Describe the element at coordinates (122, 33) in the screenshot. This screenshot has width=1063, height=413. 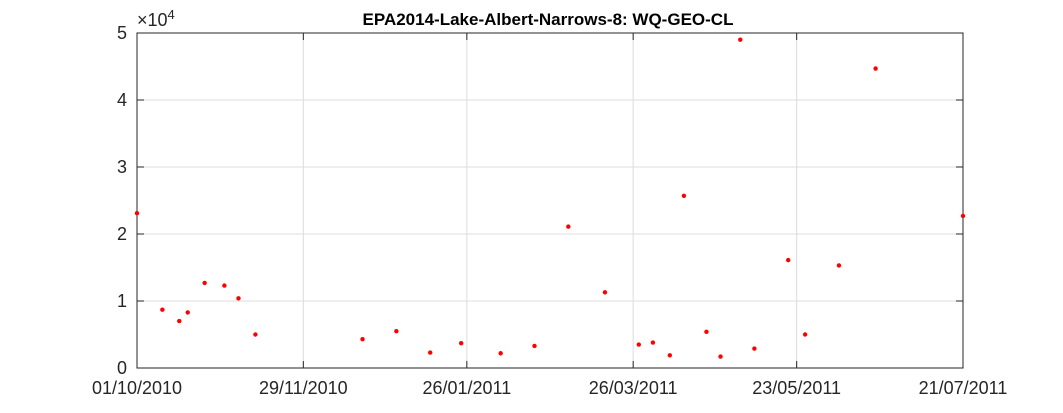
I see `y-tick-label: 5` at that location.